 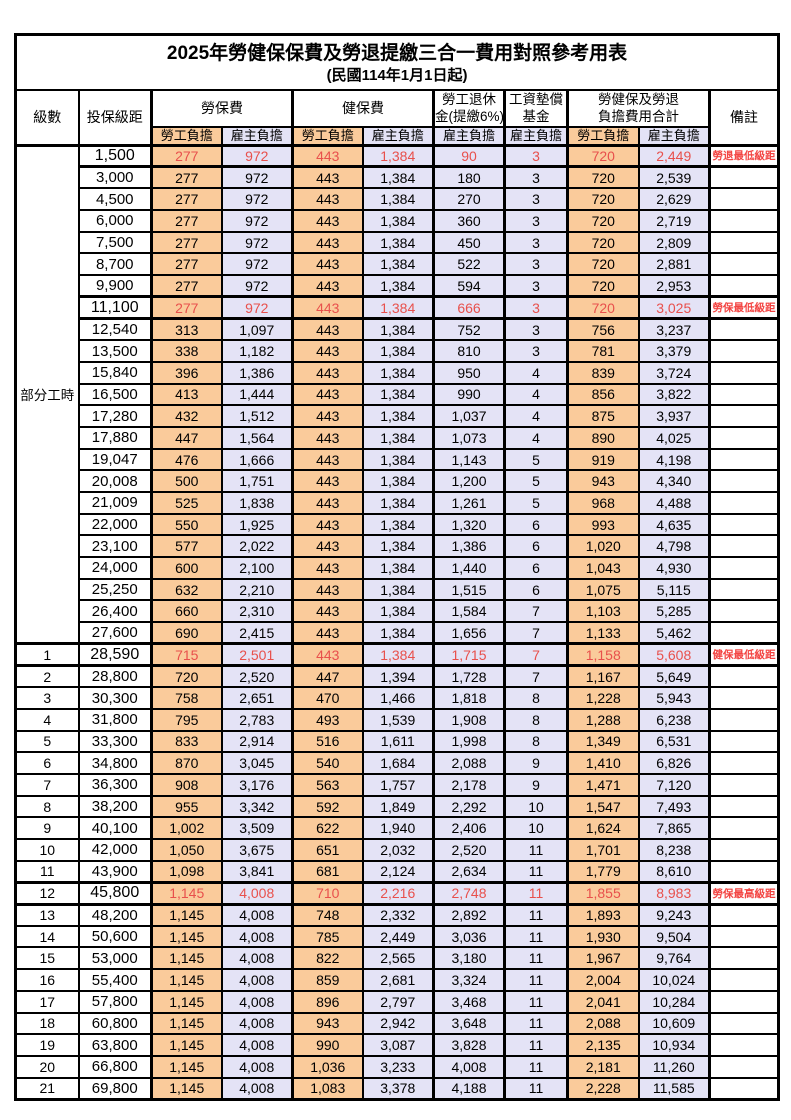 What do you see at coordinates (603, 893) in the screenshot?
I see `total-employee-cell: 1,855` at bounding box center [603, 893].